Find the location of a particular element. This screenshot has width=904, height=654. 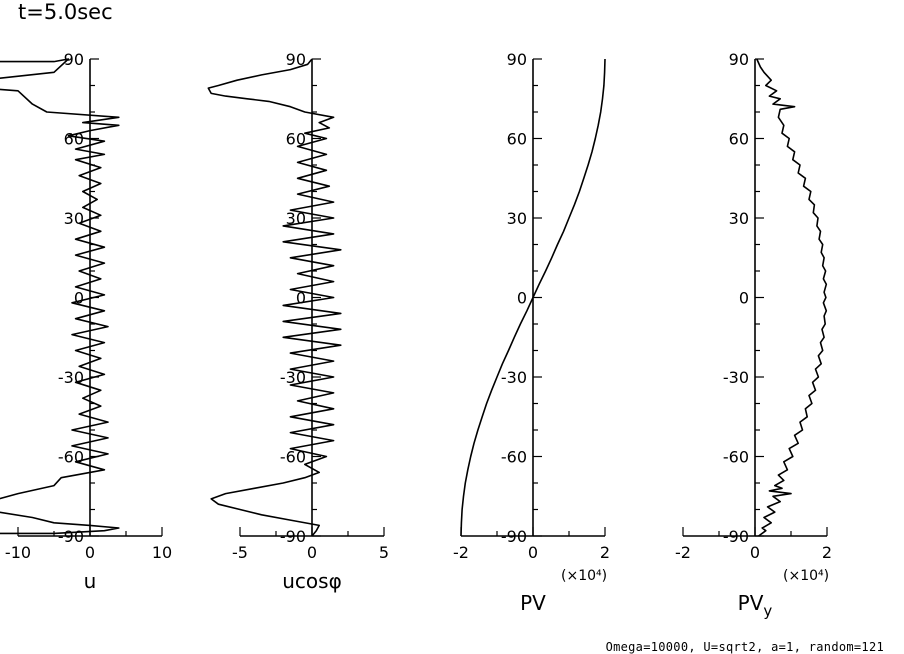

page-title: t=5.0sec is located at coordinates (65, 12).